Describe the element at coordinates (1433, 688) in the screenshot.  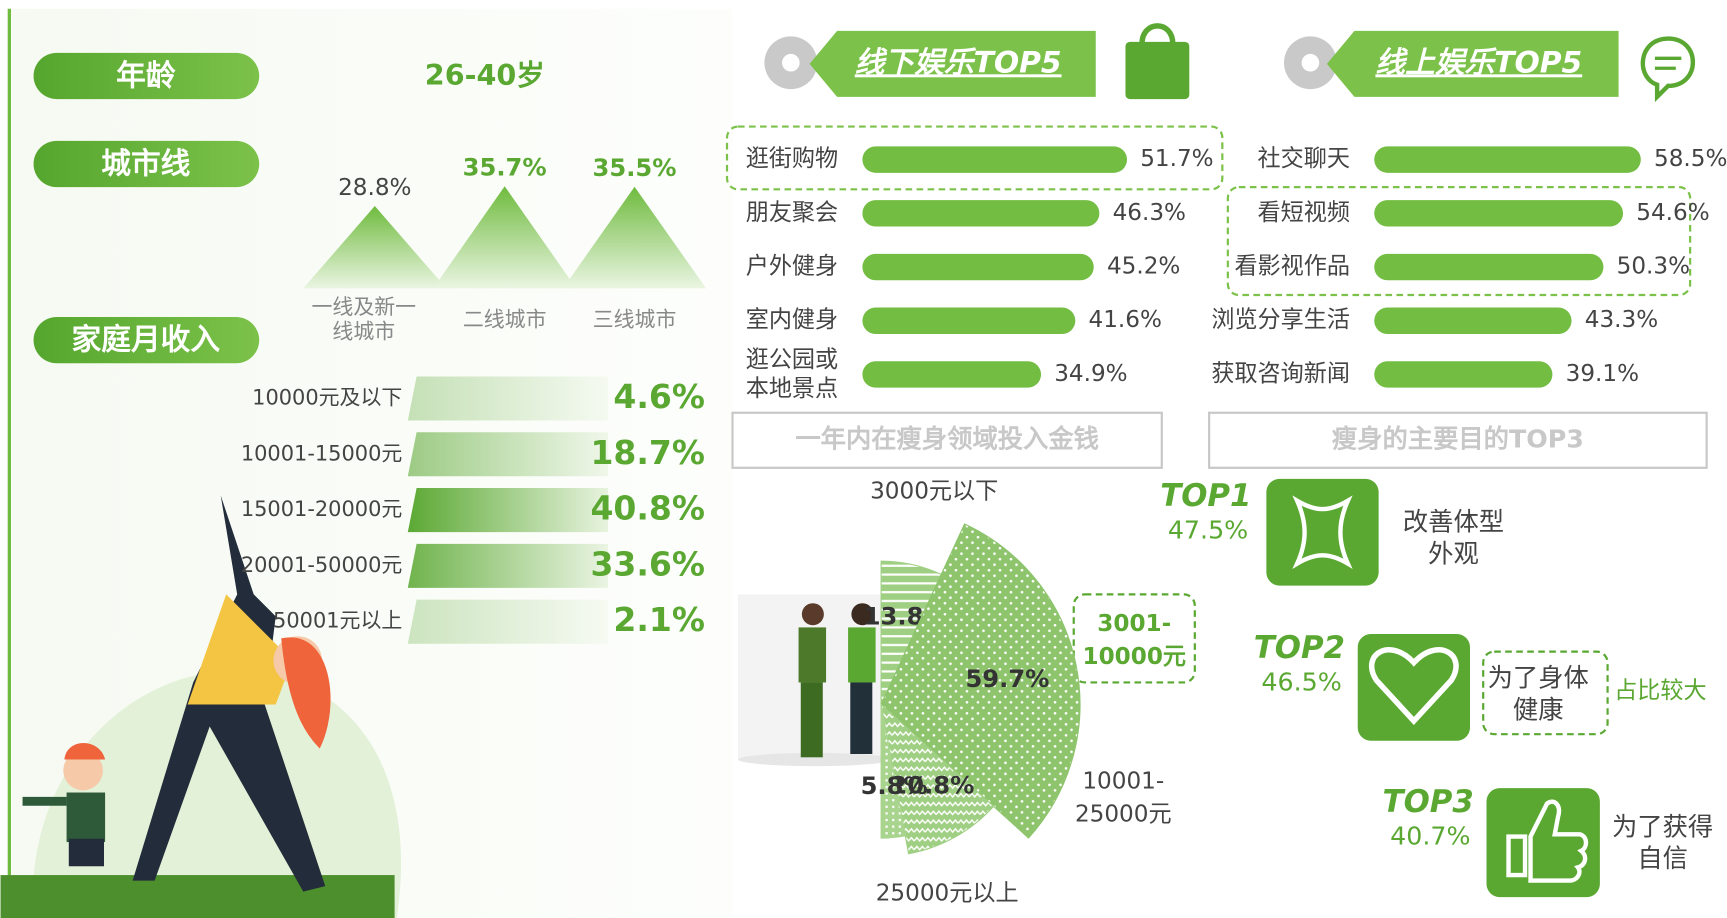
I see `purpose-icons` at that location.